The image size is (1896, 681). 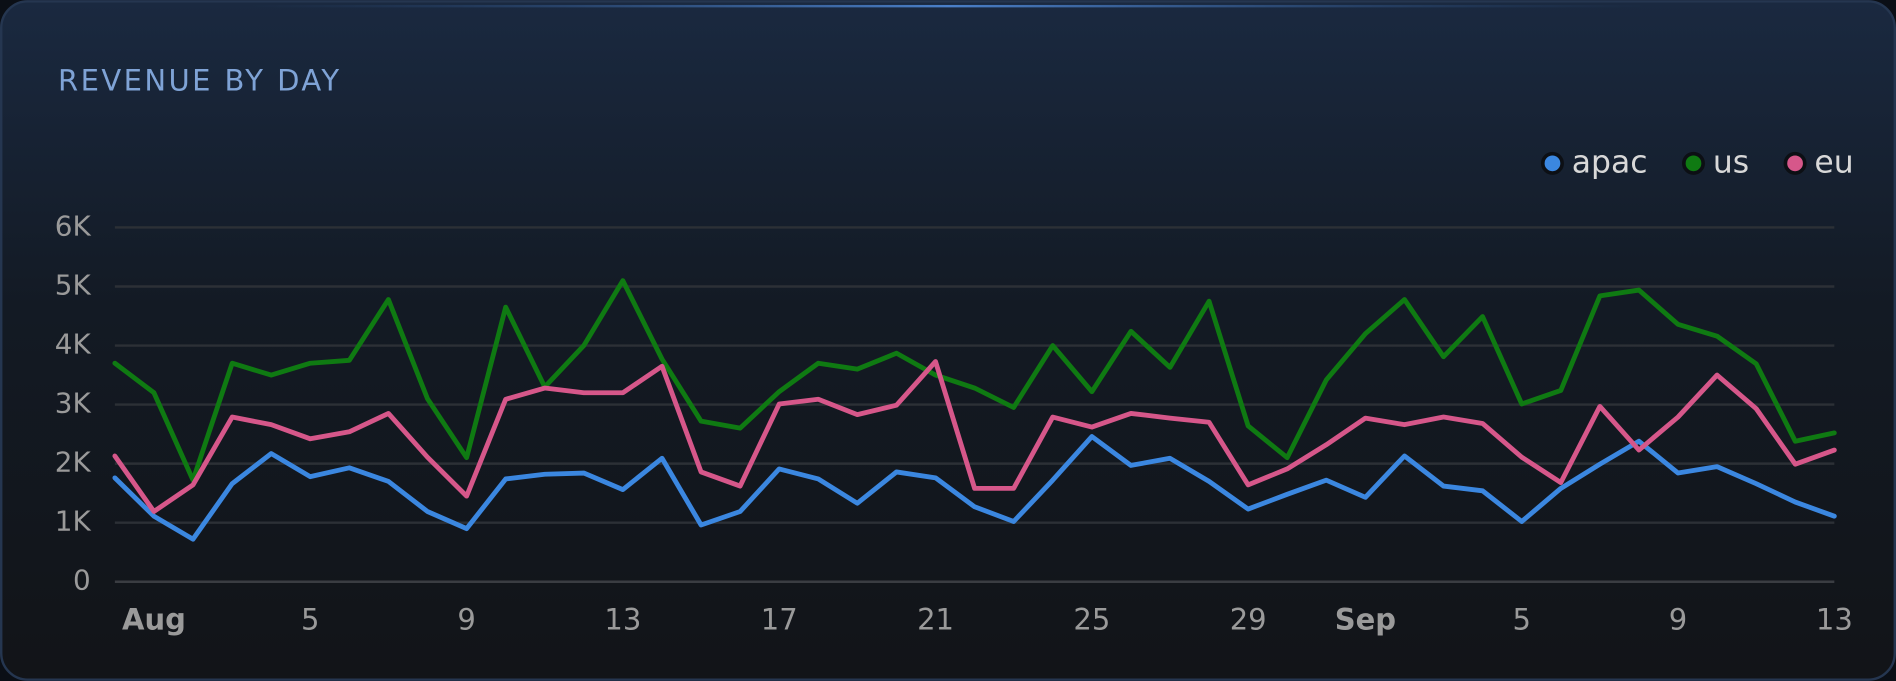 I want to click on y-tick-label: 3K, so click(x=73, y=403).